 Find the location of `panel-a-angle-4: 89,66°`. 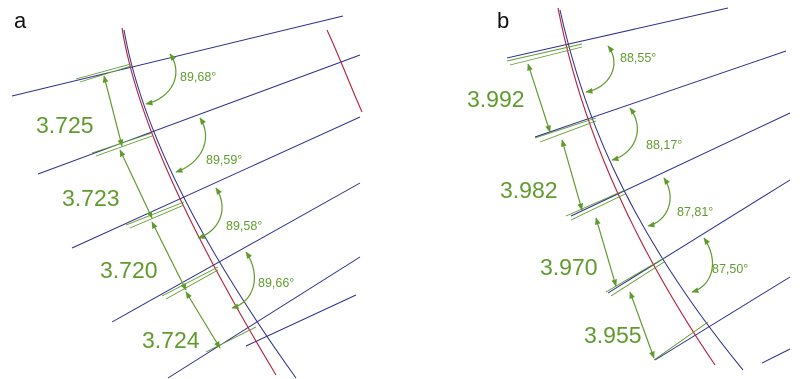

panel-a-angle-4: 89,66° is located at coordinates (276, 283).